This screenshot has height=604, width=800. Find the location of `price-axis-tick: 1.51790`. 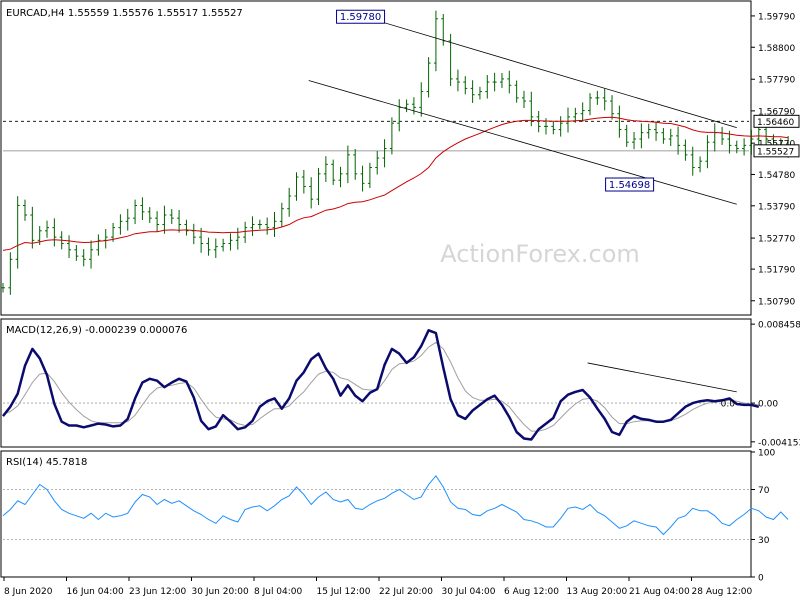

price-axis-tick: 1.51790 is located at coordinates (776, 271).